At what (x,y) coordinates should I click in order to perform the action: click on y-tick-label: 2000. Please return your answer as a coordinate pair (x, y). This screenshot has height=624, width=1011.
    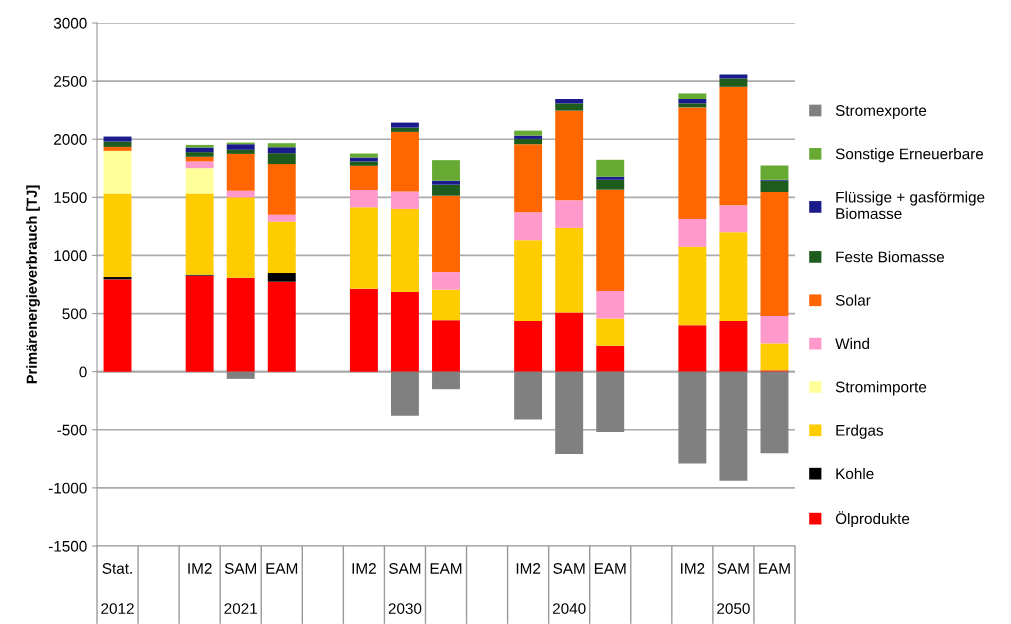
    Looking at the image, I should click on (70, 139).